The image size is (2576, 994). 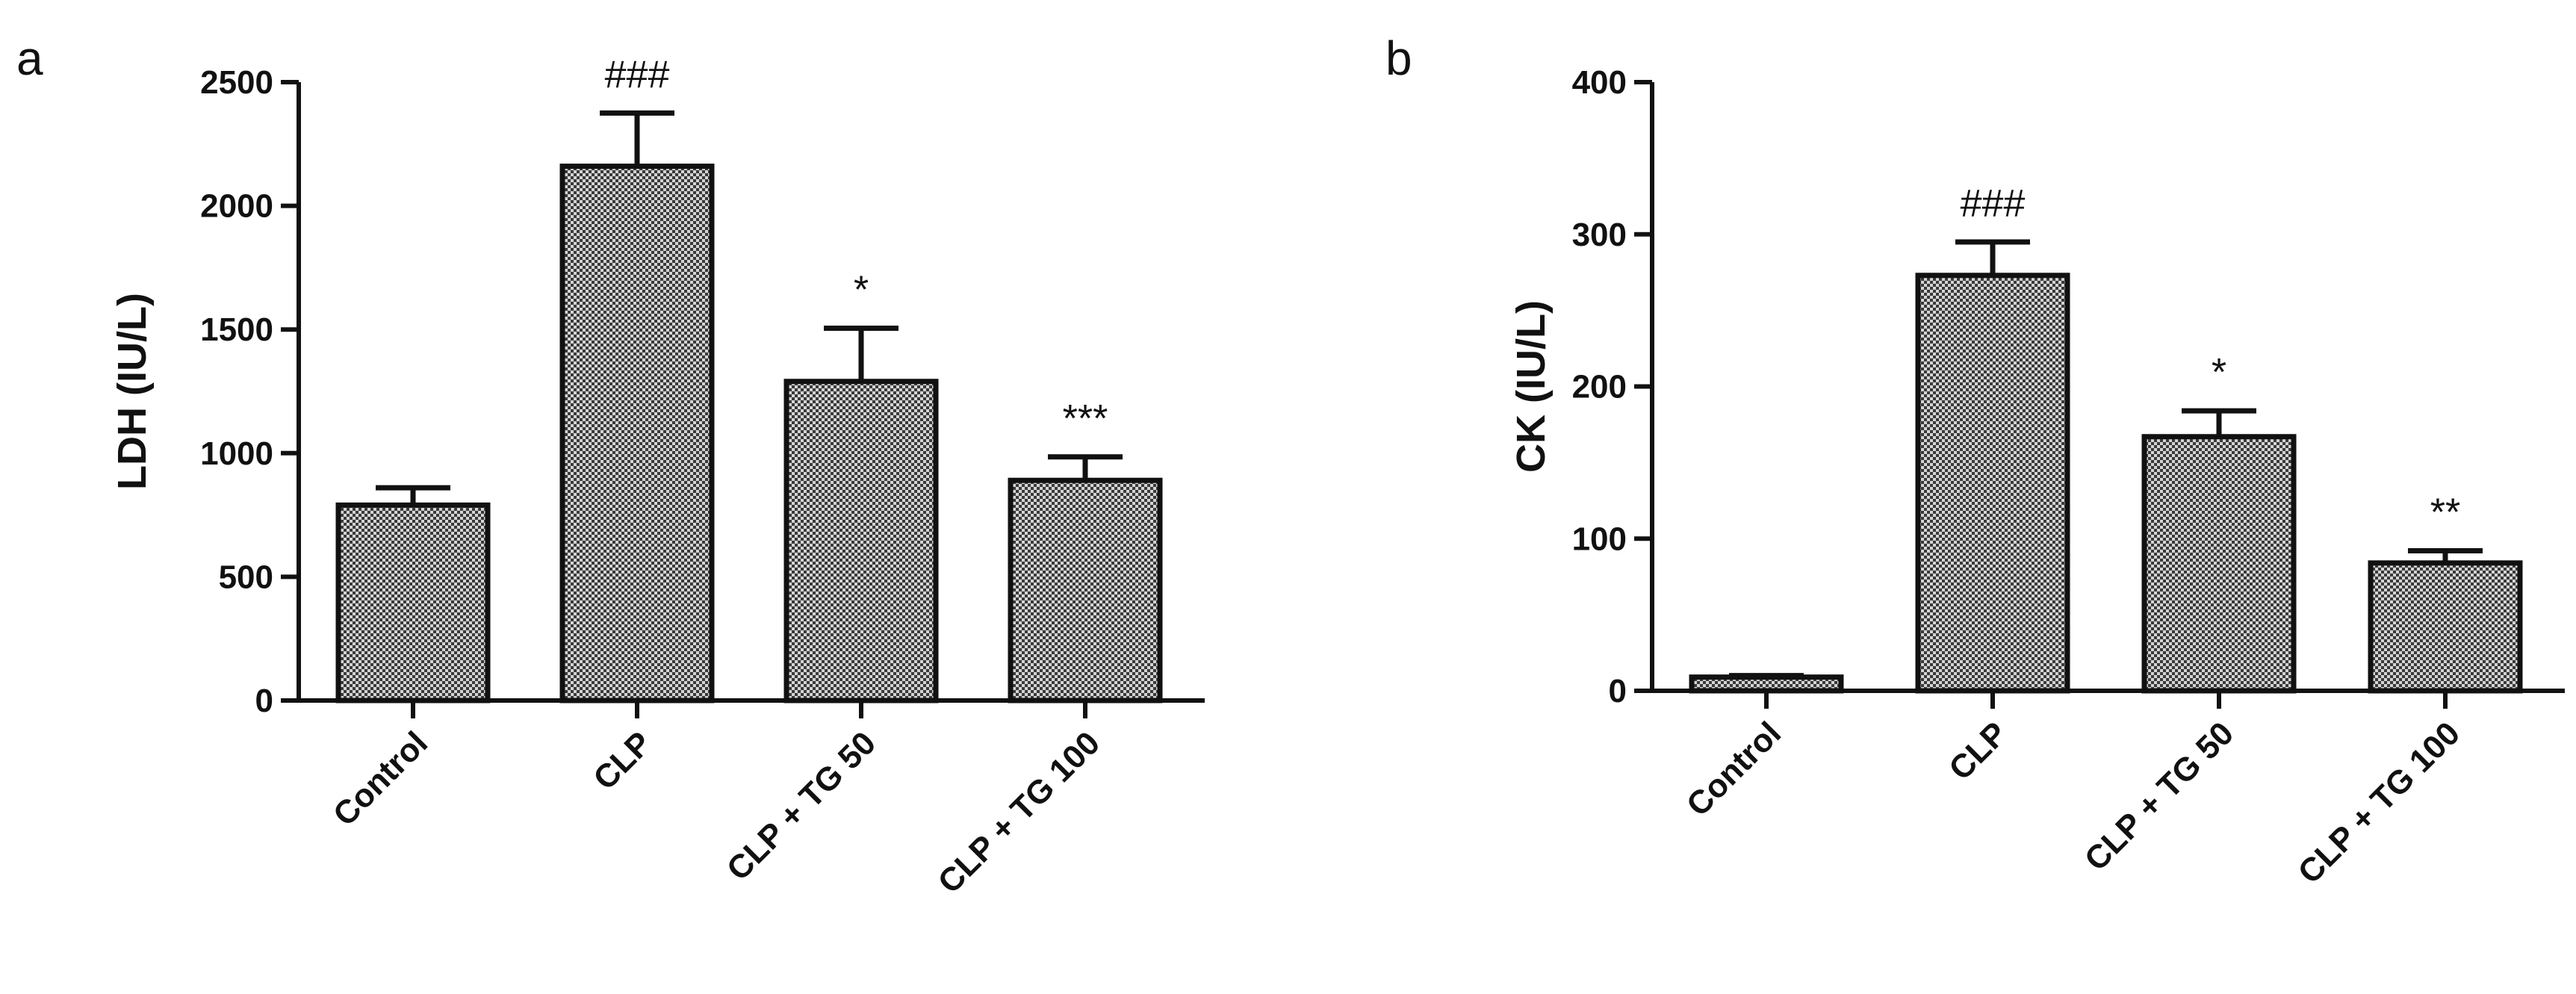 I want to click on y-tick-label: 300, so click(x=1599, y=235).